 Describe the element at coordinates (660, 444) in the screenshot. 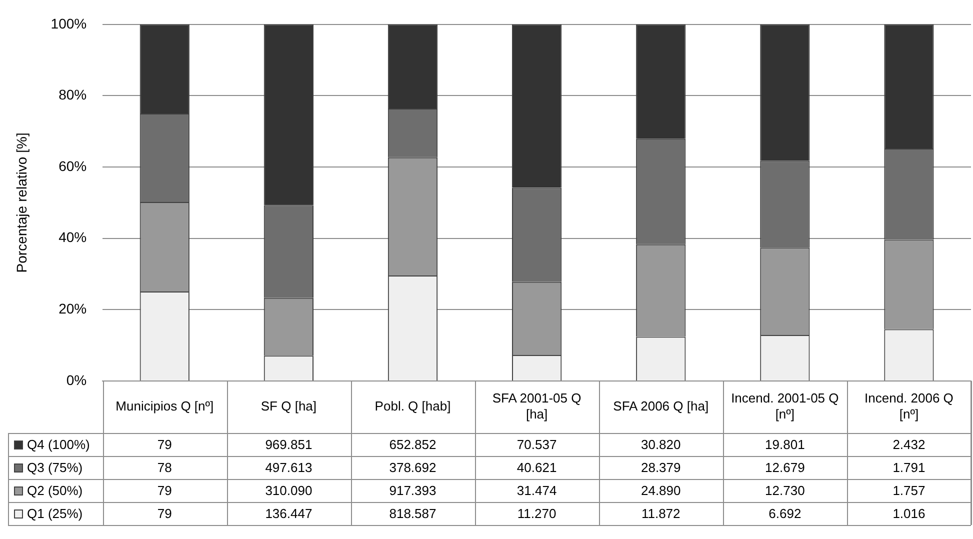

I see `text: 30.820` at that location.